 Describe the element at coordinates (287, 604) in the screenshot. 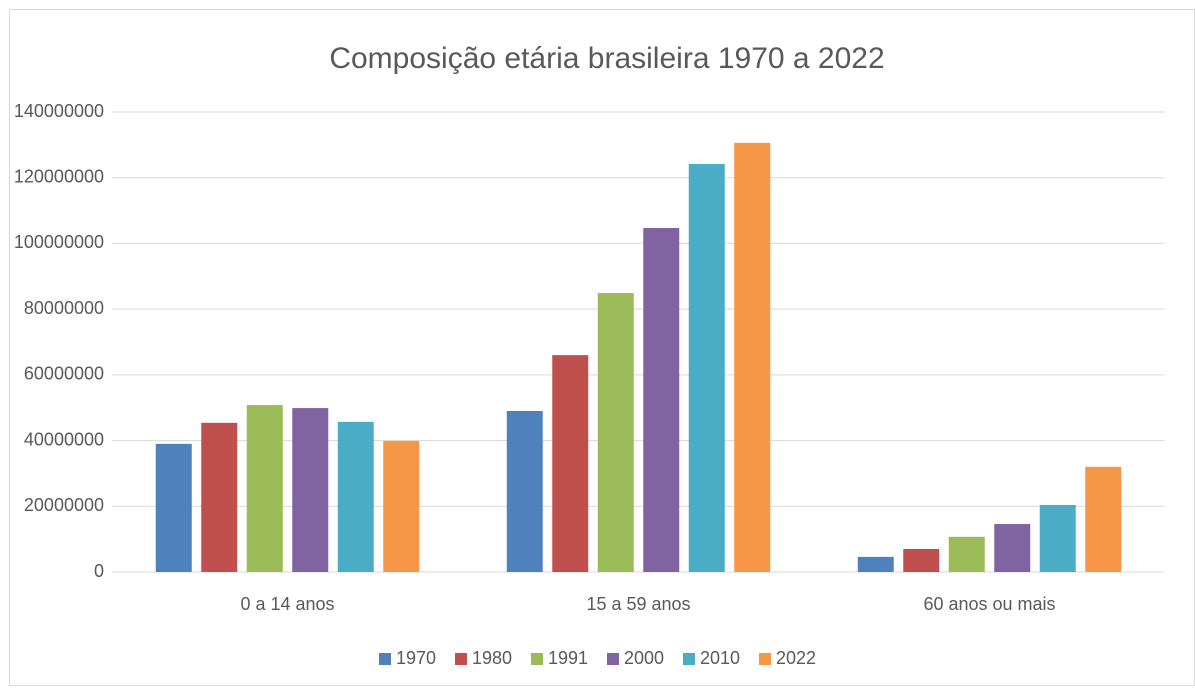

I see `x-tick-label: 0 a 14 anos` at that location.